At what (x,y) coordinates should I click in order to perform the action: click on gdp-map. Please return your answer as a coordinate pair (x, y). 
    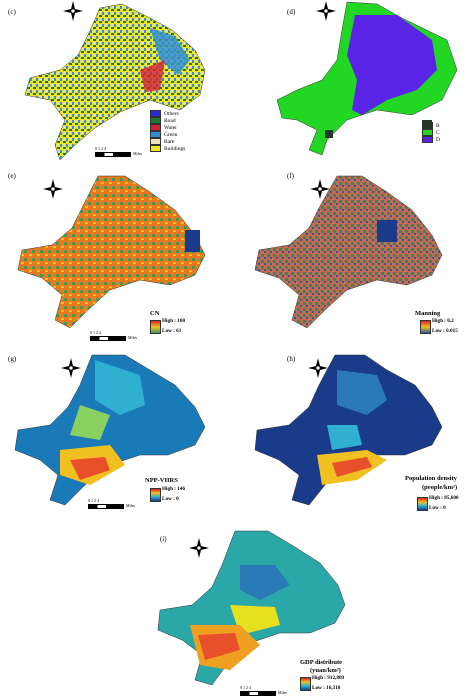
    Looking at the image, I should click on (251, 608).